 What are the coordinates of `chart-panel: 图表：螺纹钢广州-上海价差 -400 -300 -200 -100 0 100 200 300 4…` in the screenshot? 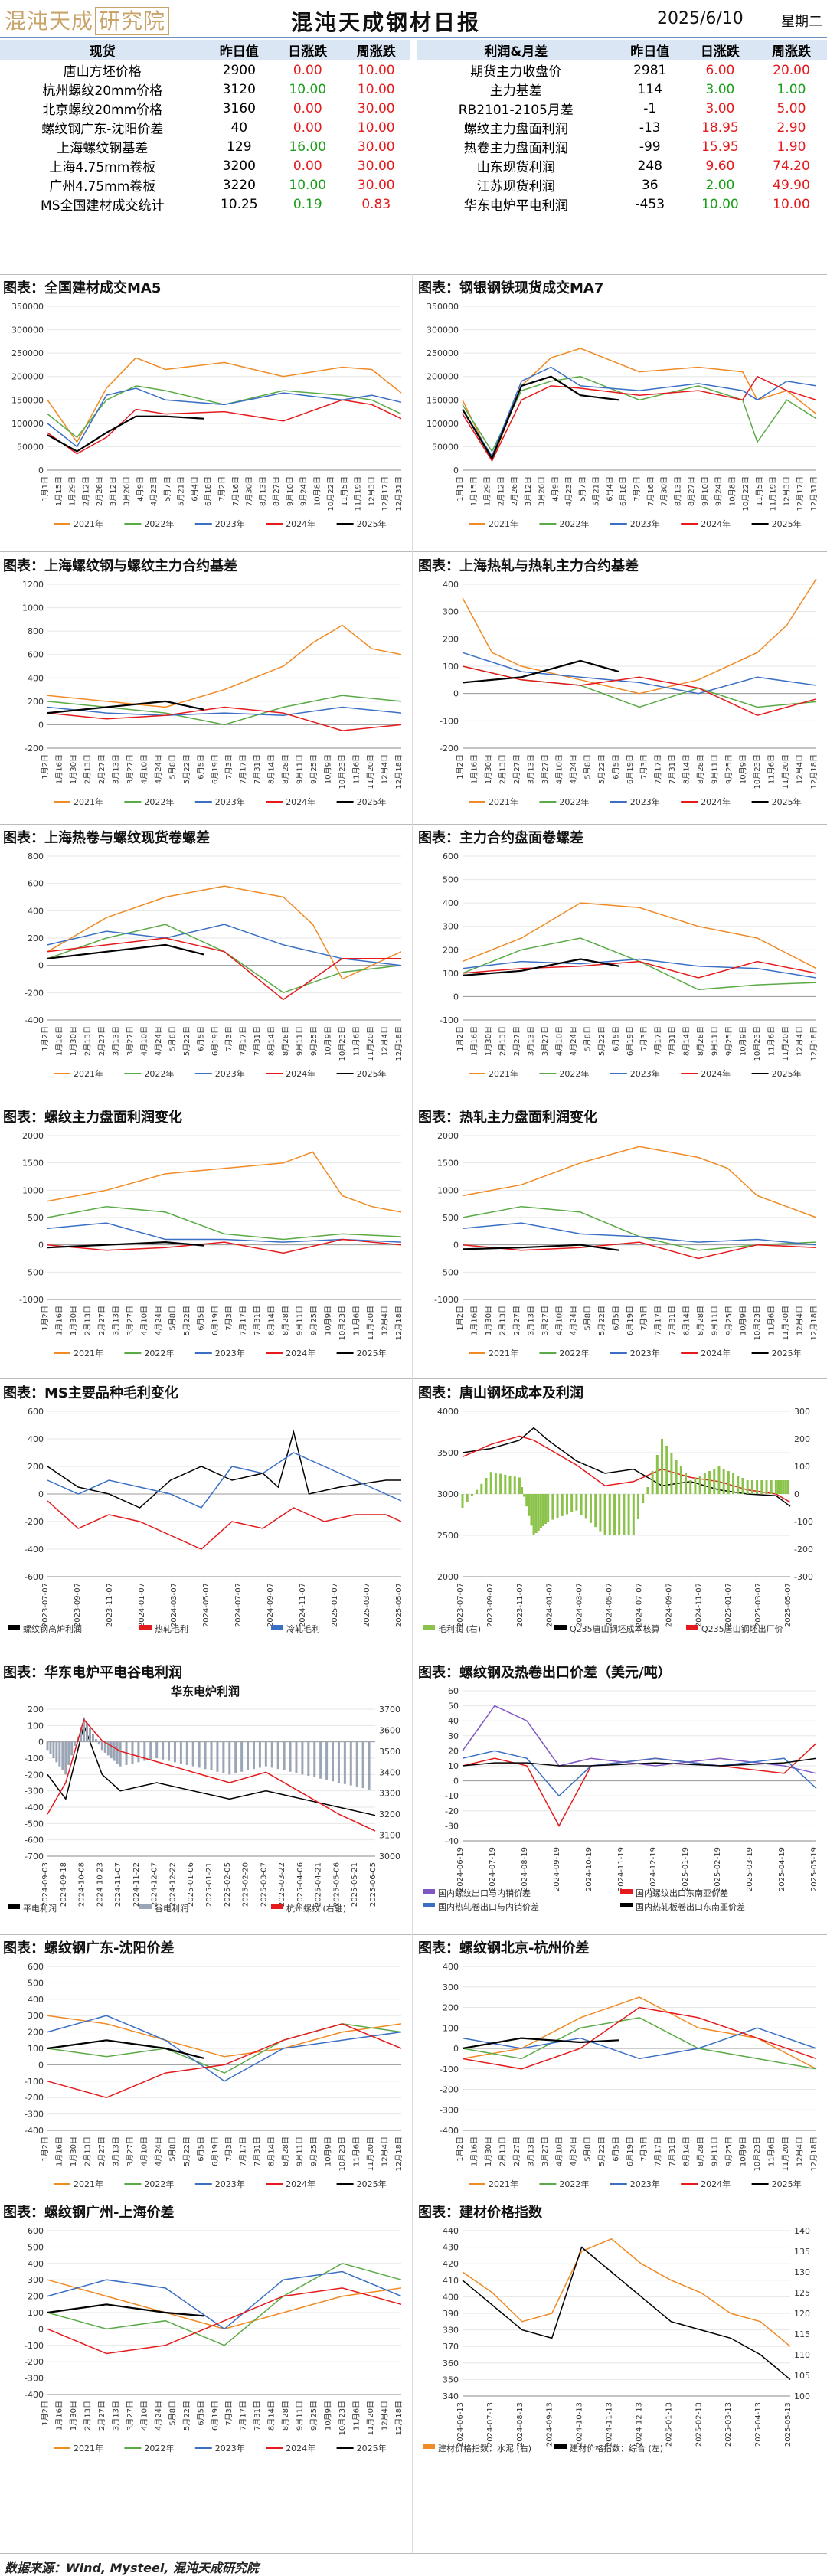 It's located at (205, 2332).